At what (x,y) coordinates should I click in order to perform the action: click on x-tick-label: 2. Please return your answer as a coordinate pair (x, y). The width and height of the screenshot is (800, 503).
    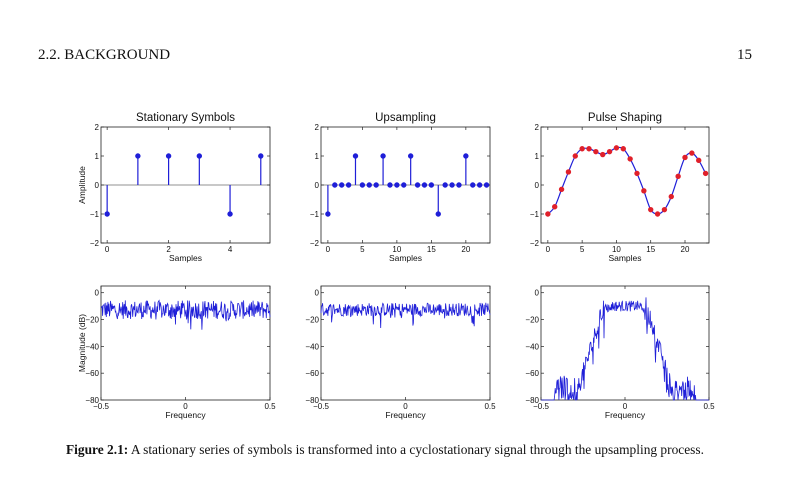
    Looking at the image, I should click on (168, 249).